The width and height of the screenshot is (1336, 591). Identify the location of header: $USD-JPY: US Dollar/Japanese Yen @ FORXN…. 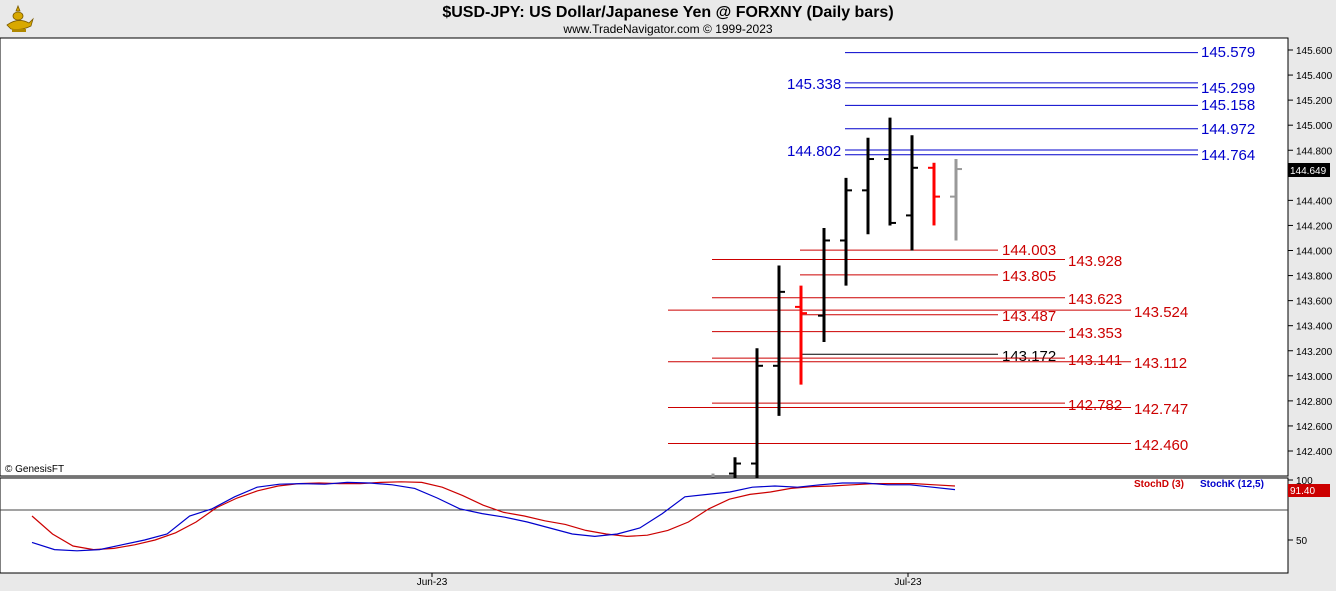
(450, 20).